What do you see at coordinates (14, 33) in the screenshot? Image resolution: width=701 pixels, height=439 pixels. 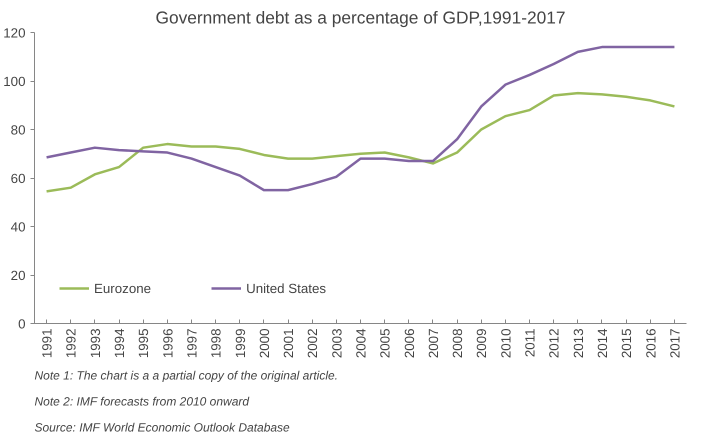 I see `y-tick-label: 120` at bounding box center [14, 33].